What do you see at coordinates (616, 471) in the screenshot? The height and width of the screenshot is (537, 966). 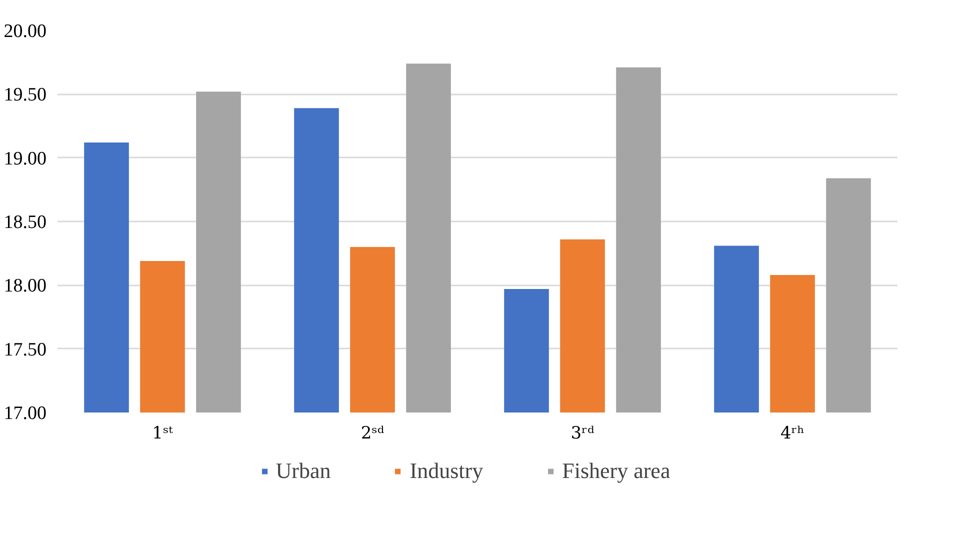 I see `legend-label: Fishery area` at bounding box center [616, 471].